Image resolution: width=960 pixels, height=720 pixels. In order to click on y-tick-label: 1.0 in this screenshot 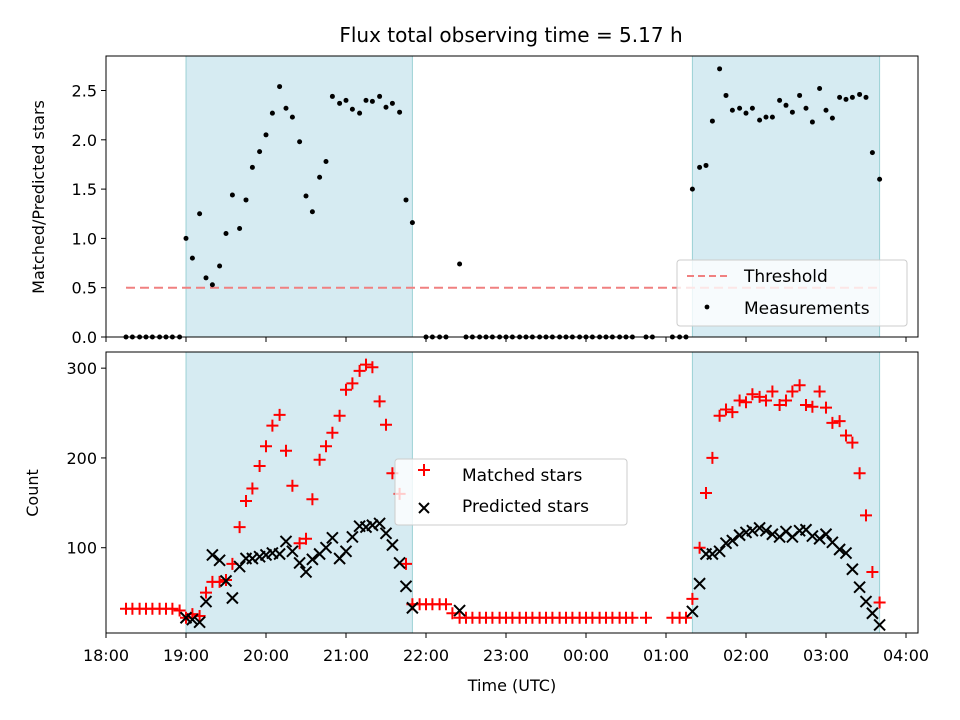, I will do `click(84, 238)`.